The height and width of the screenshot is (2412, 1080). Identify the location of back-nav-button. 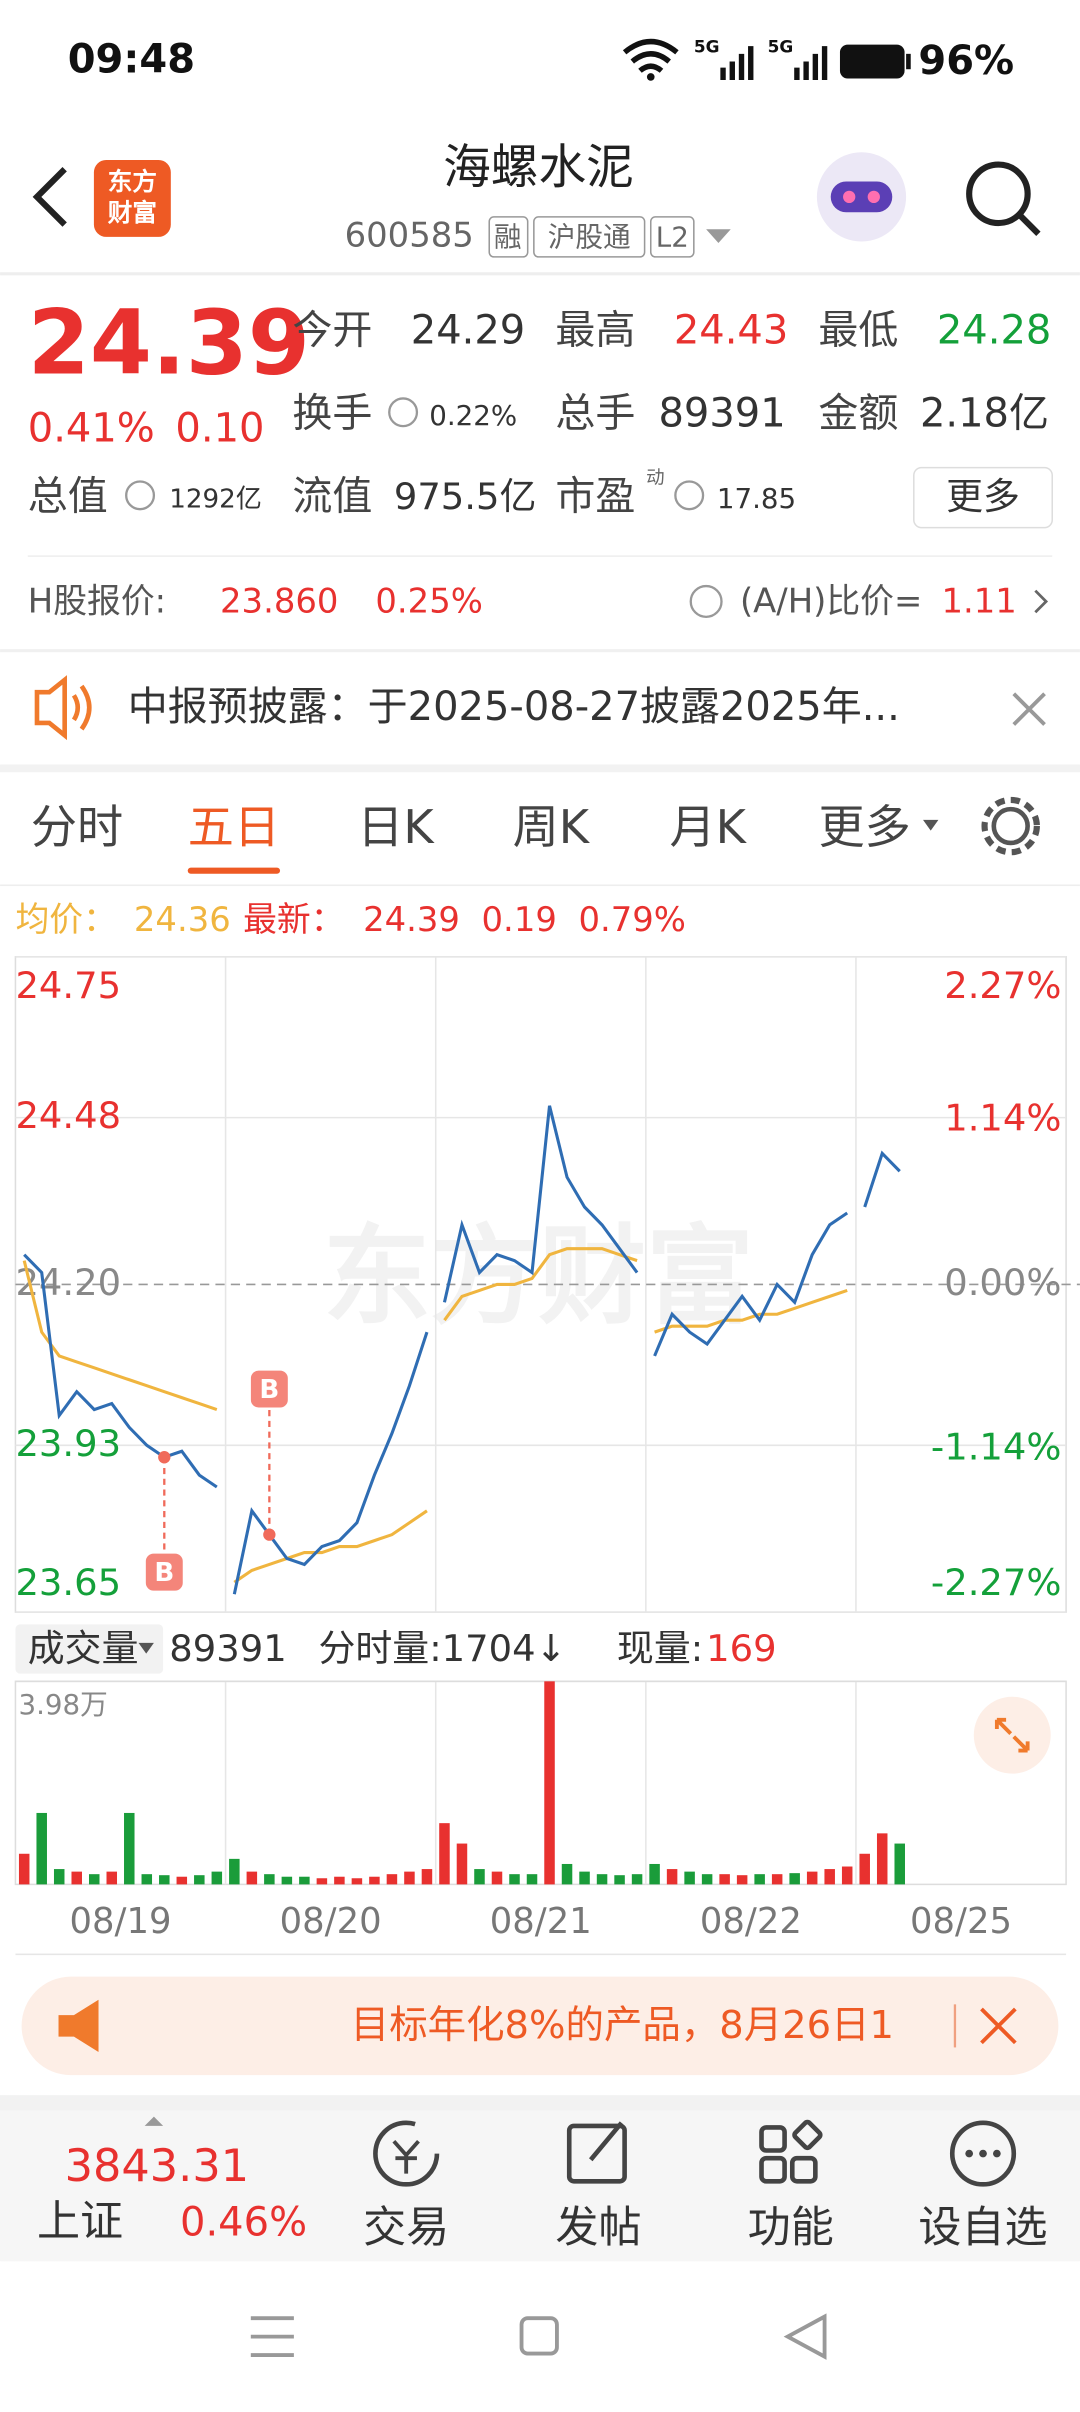
(805, 2336).